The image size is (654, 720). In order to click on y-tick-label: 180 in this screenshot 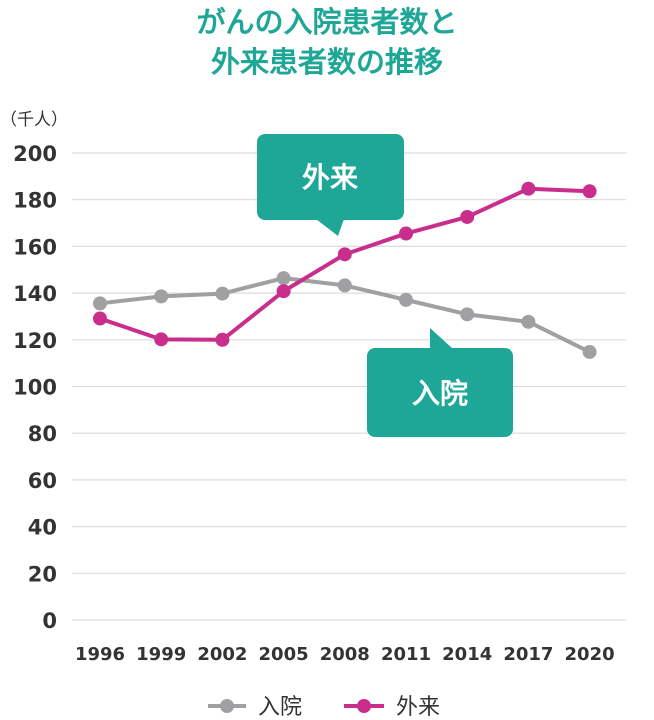, I will do `click(35, 201)`.